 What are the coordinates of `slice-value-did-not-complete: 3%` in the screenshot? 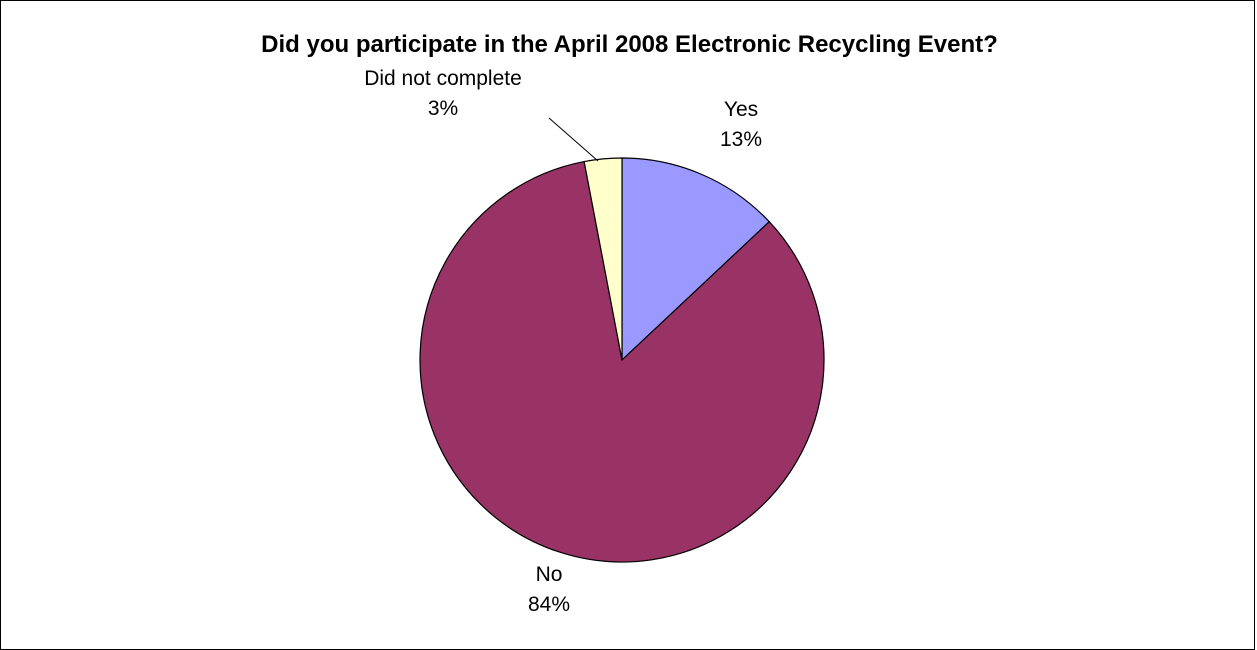 It's located at (443, 108).